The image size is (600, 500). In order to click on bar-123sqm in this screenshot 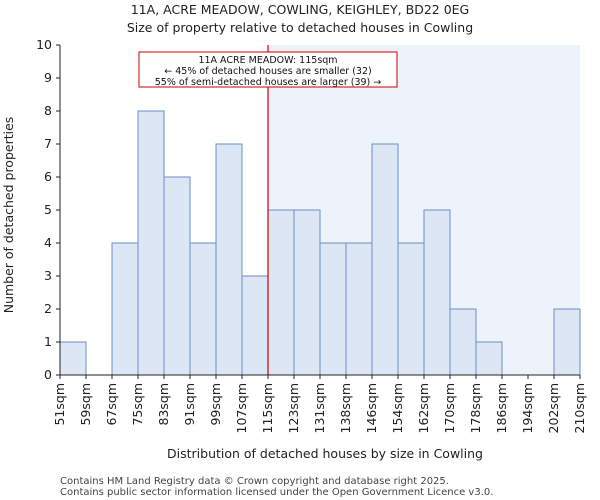, I will do `click(307, 292)`.